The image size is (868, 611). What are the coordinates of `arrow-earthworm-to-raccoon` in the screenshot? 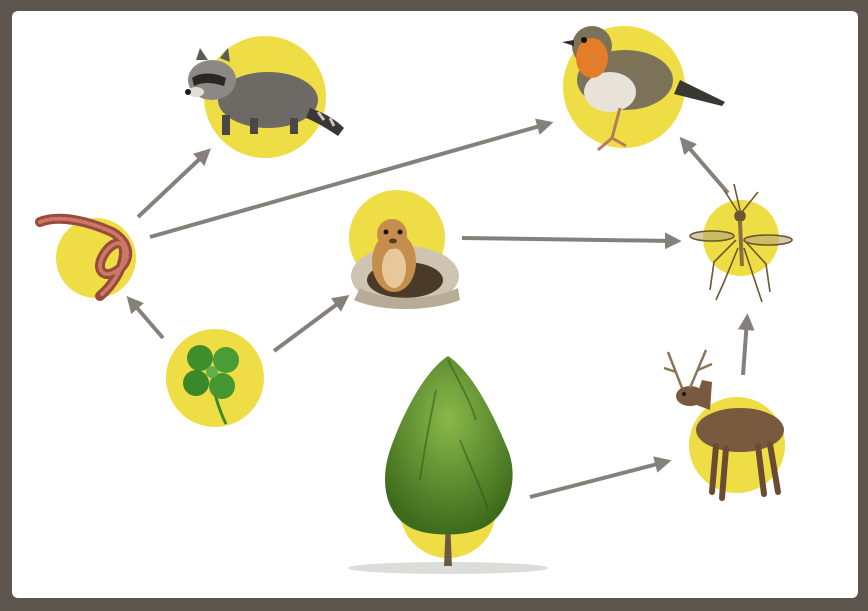 It's located at (173, 183).